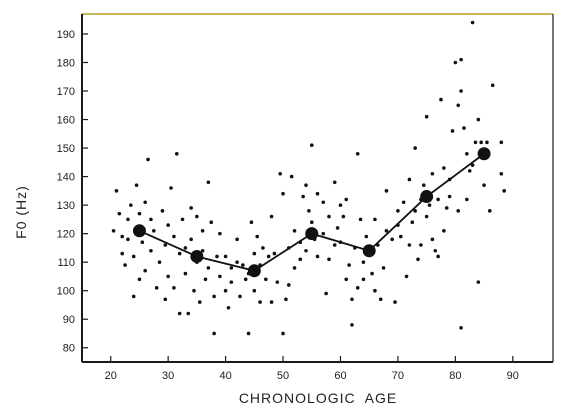 The image size is (563, 406). Describe the element at coordinates (66, 263) in the screenshot. I see `y-tick-label: 110` at that location.